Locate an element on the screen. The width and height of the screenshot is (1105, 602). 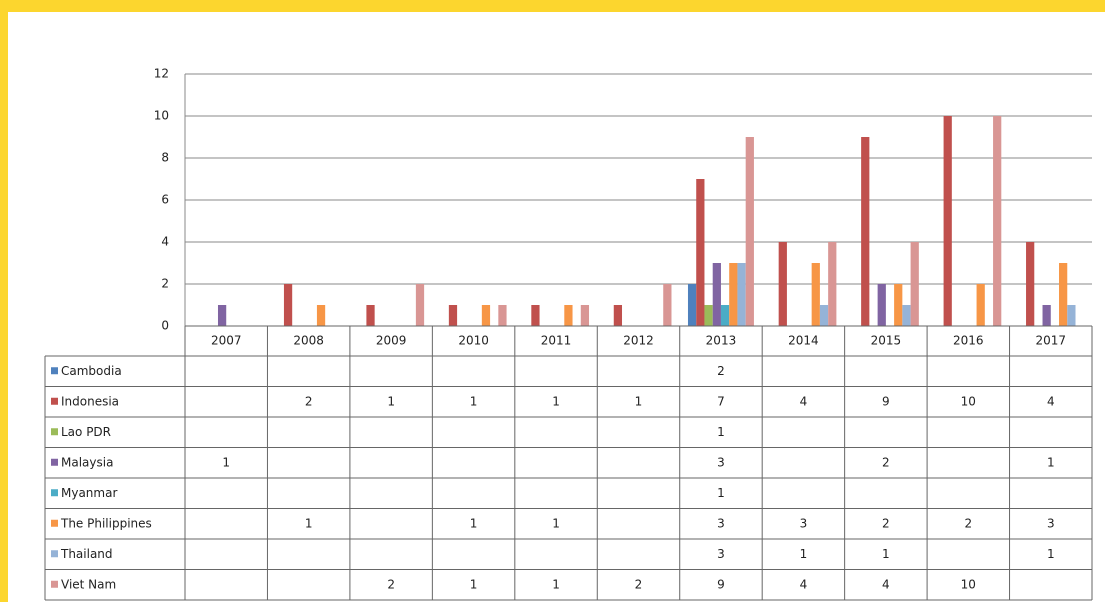
y-tick-label: 10 is located at coordinates (161, 116).